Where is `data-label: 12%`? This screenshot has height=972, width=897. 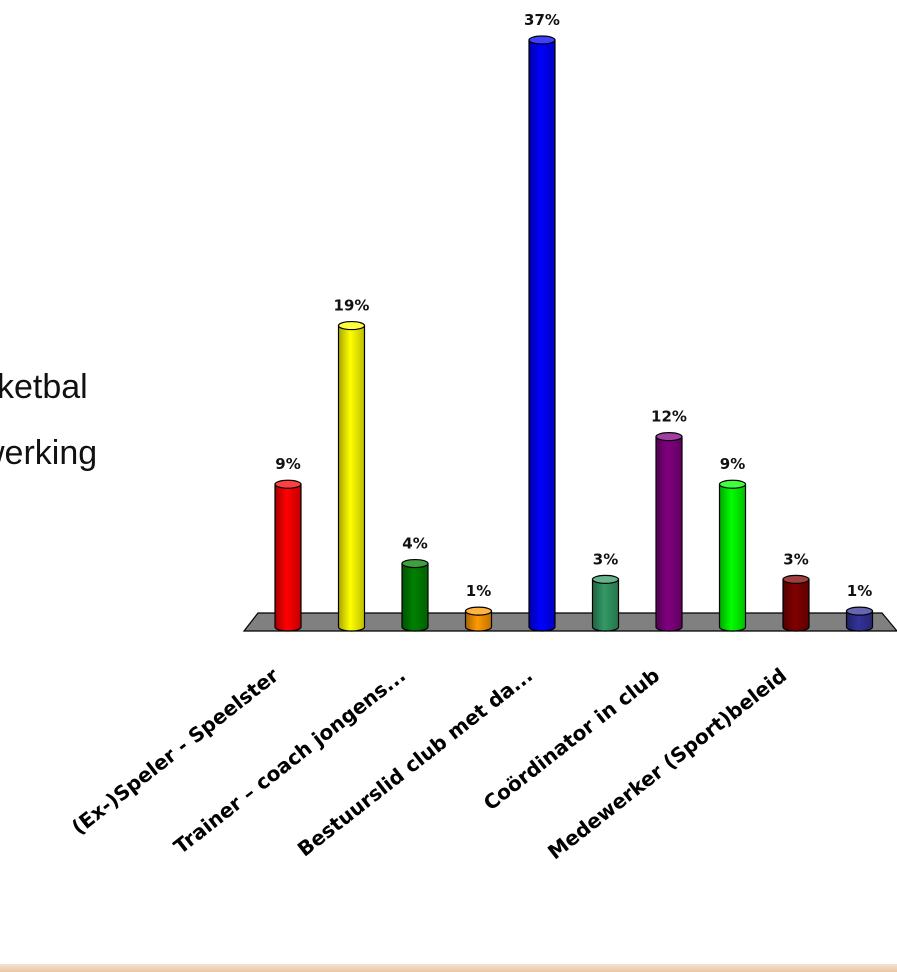
data-label: 12% is located at coordinates (669, 417).